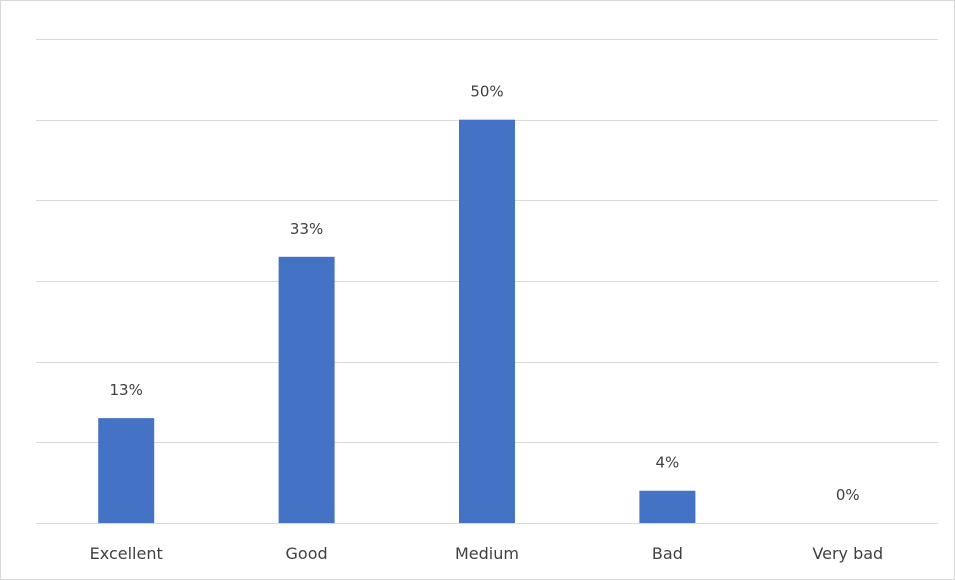  What do you see at coordinates (306, 389) in the screenshot?
I see `bar-good` at bounding box center [306, 389].